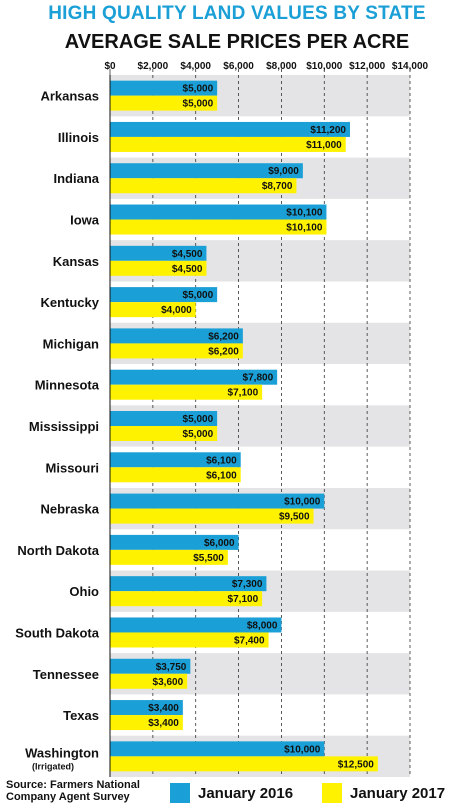 This screenshot has width=474, height=809. I want to click on category-label: Michigan, so click(71, 343).